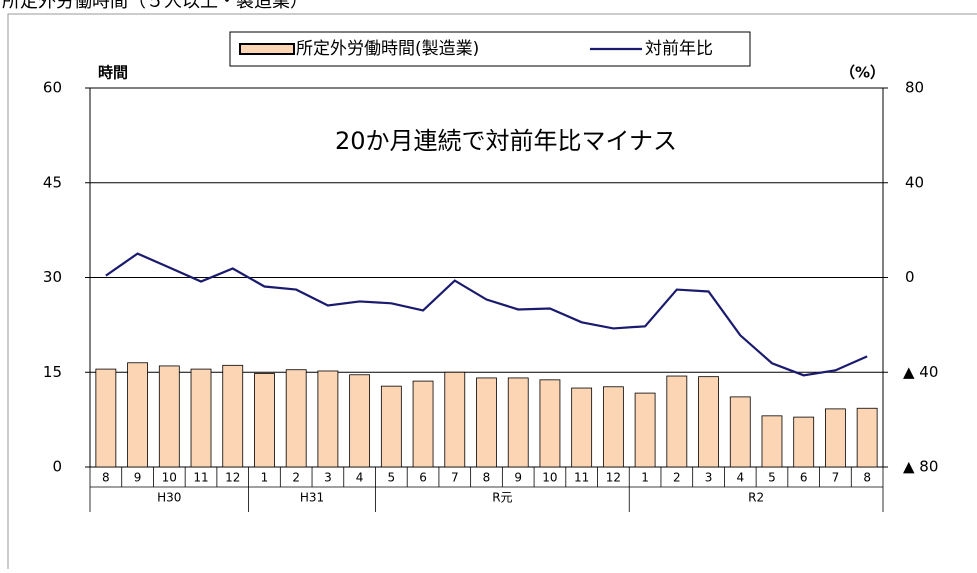 This screenshot has height=573, width=977. I want to click on y-tick-label: 0, so click(57, 467).